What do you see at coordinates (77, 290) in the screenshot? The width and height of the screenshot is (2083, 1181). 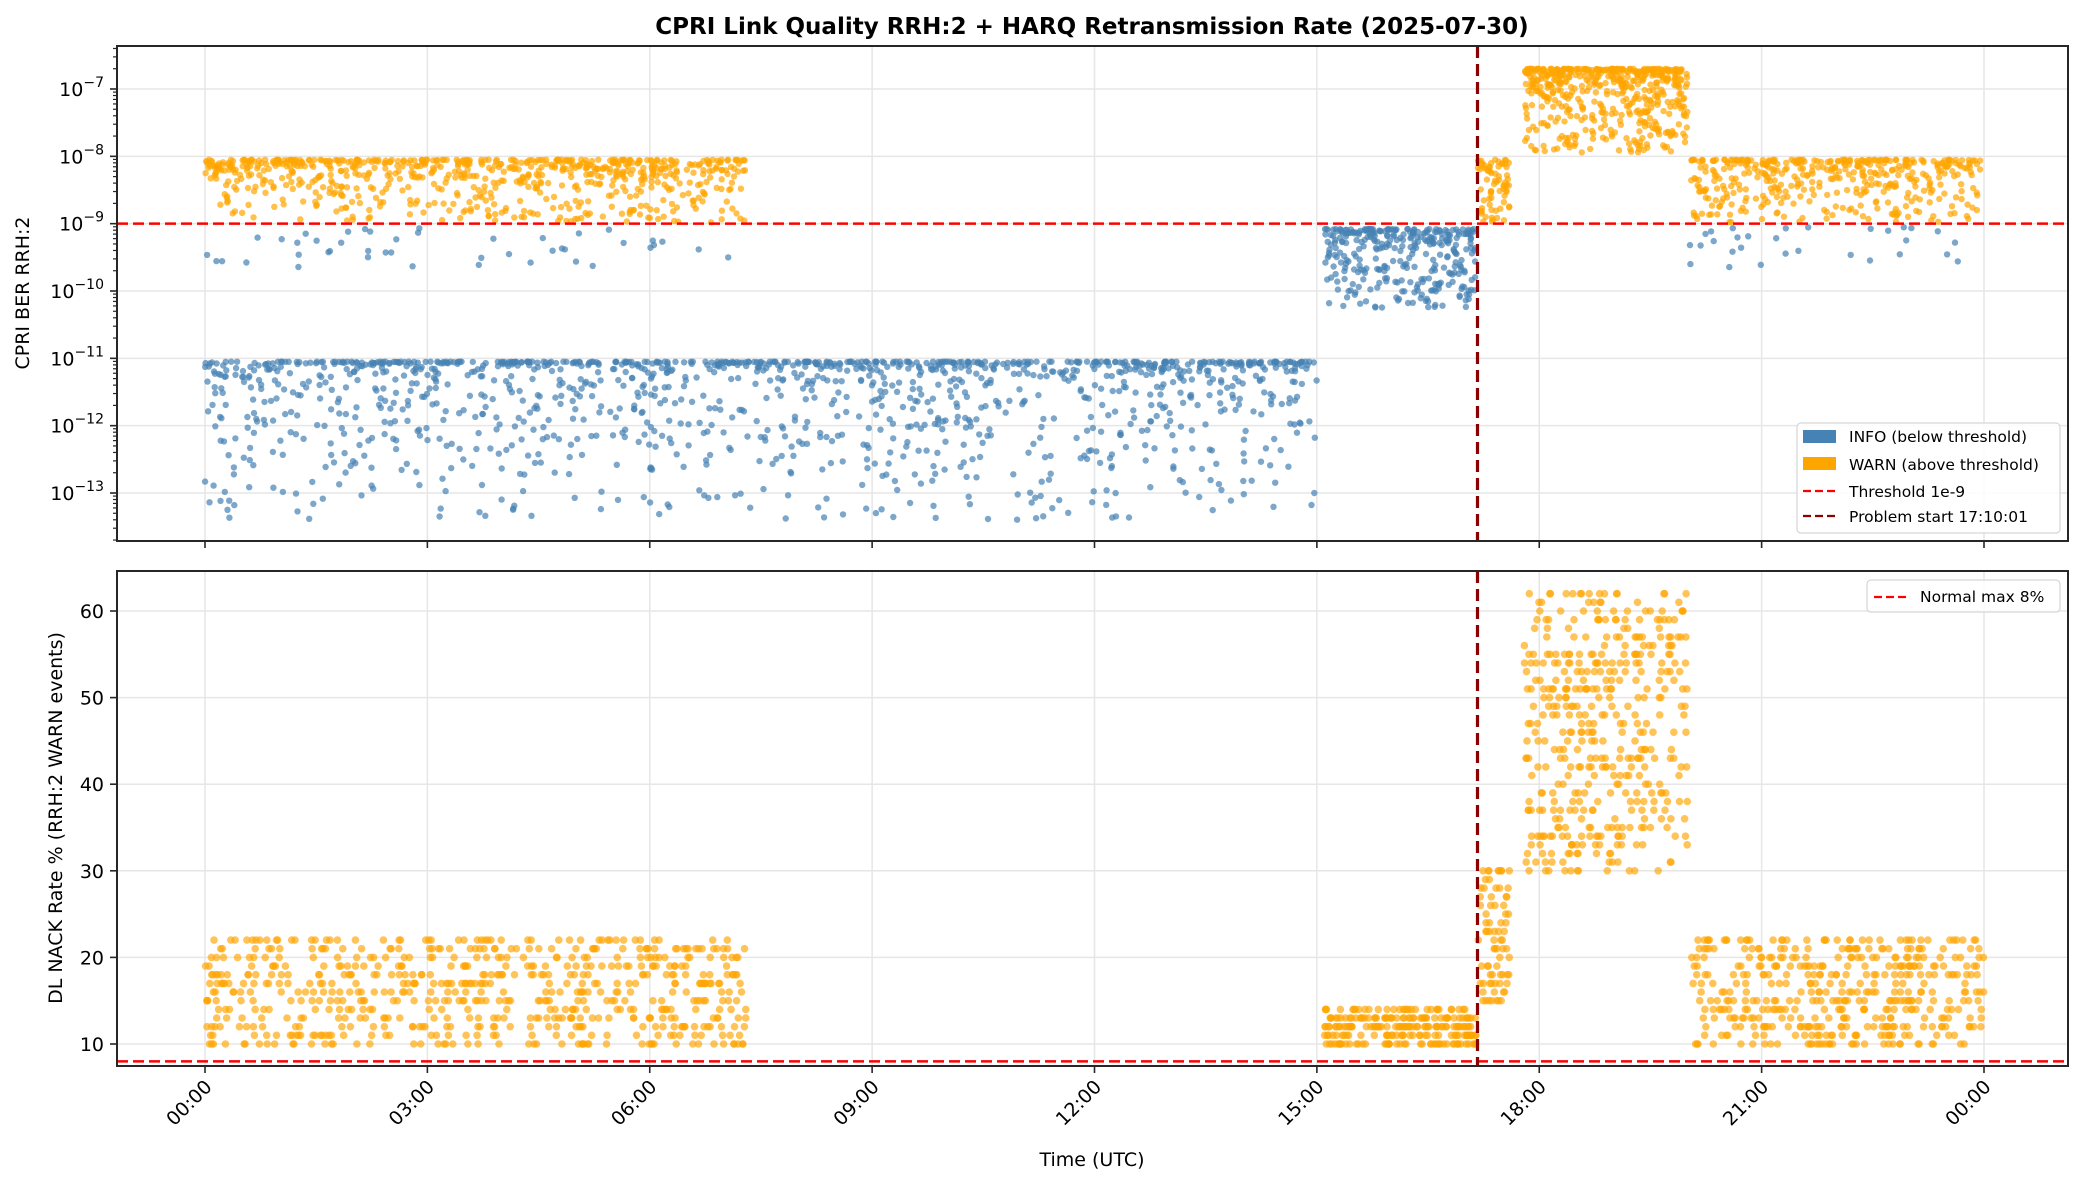 I see `top-y-tick-label: 10⁻¹⁰` at bounding box center [77, 290].